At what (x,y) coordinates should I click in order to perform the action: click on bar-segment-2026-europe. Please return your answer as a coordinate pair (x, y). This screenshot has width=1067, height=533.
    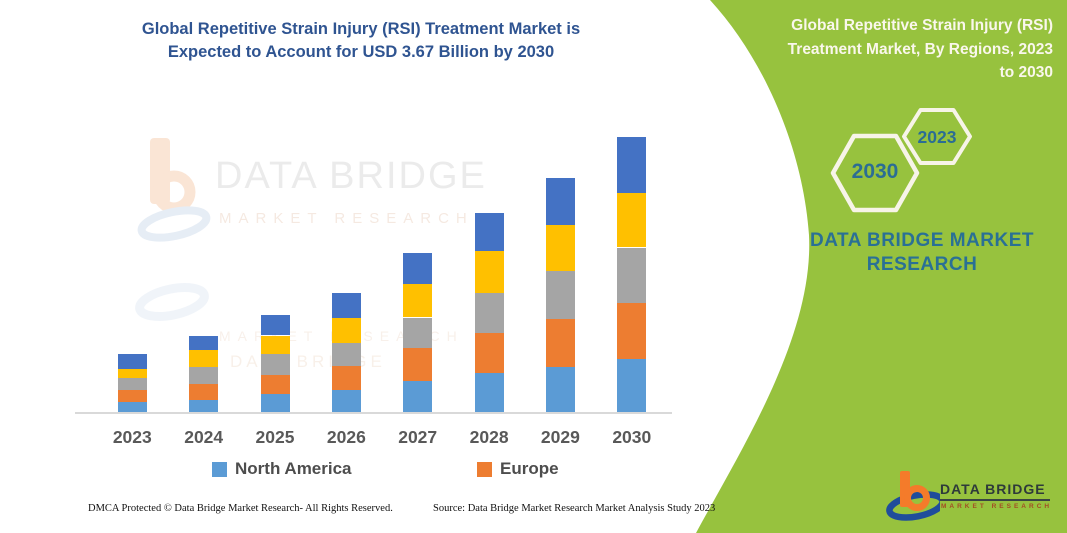
    Looking at the image, I should click on (346, 377).